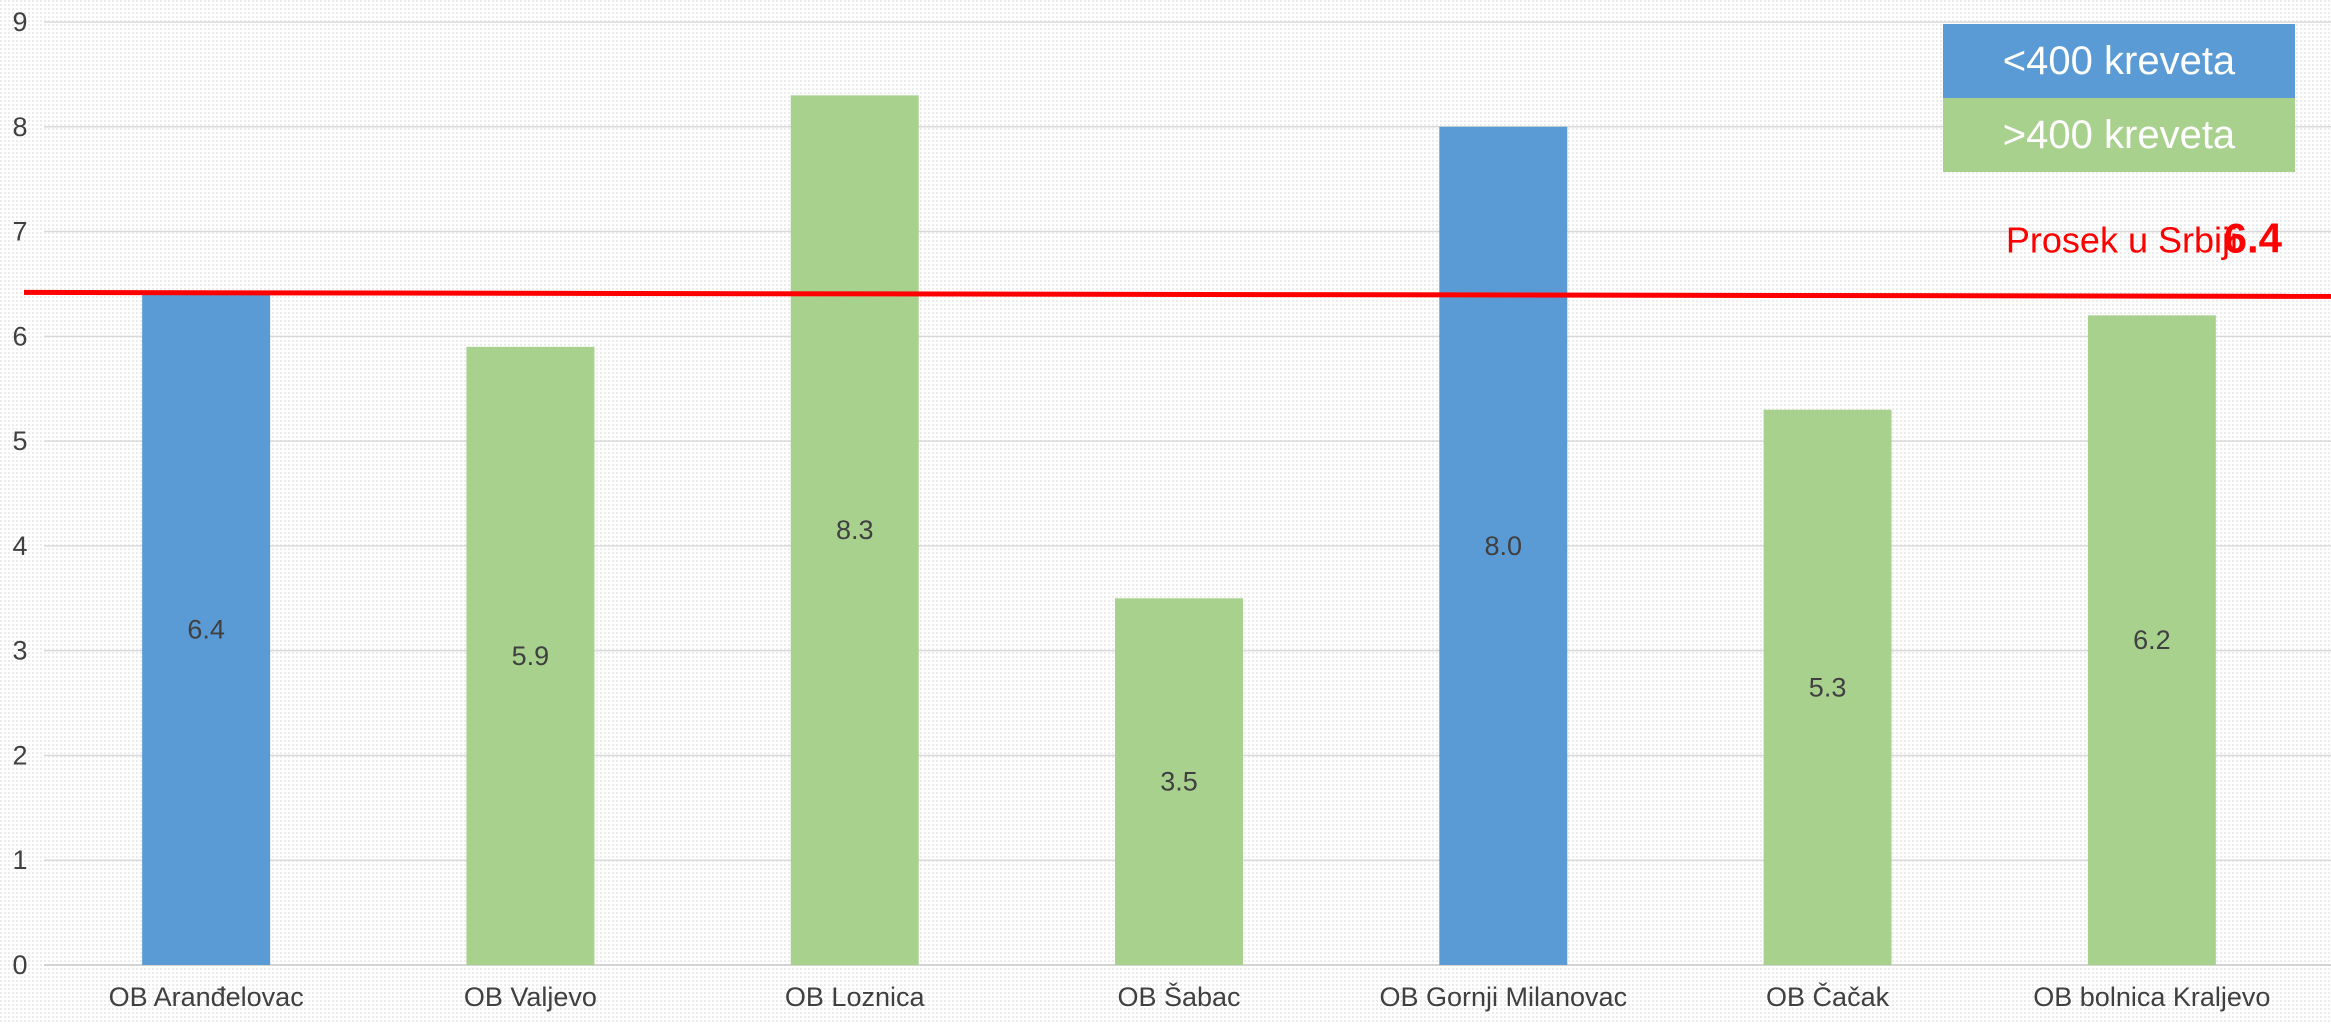  I want to click on y-tick-label: 9, so click(19, 22).